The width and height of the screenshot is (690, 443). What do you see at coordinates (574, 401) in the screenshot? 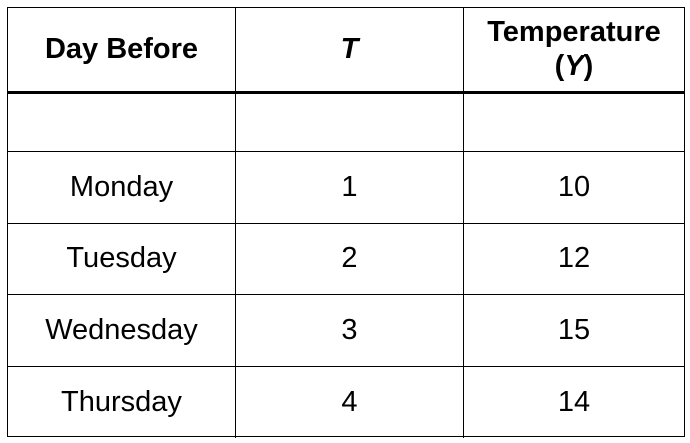
I see `table-cell-temperature: 14` at bounding box center [574, 401].